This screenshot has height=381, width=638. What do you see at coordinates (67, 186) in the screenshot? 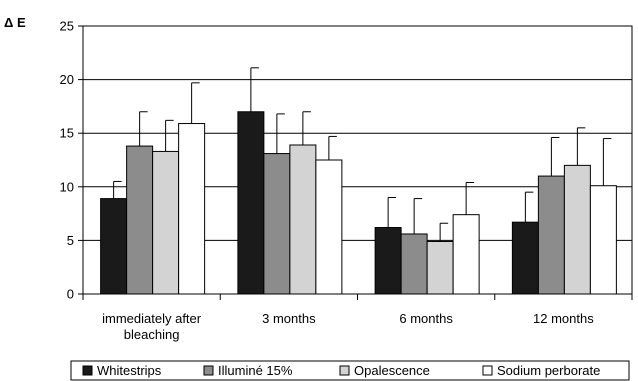
I see `y-tick-label: 10` at bounding box center [67, 186].